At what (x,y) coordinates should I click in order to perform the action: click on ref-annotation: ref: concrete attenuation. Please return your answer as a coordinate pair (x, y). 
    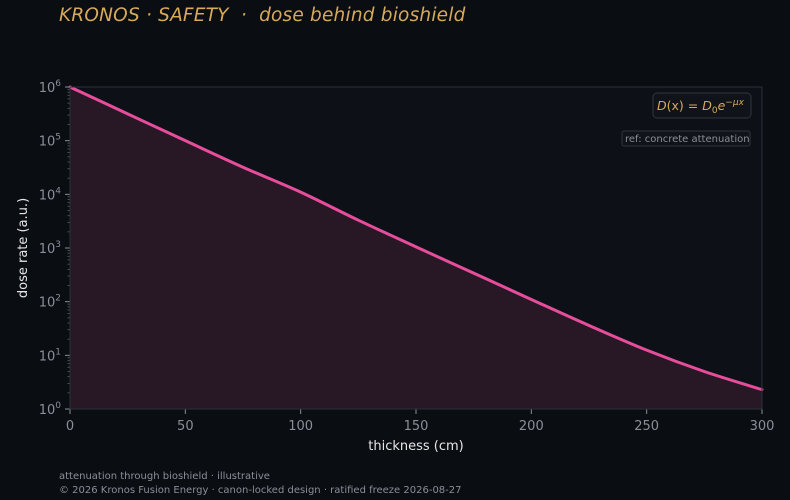
    Looking at the image, I should click on (686, 138).